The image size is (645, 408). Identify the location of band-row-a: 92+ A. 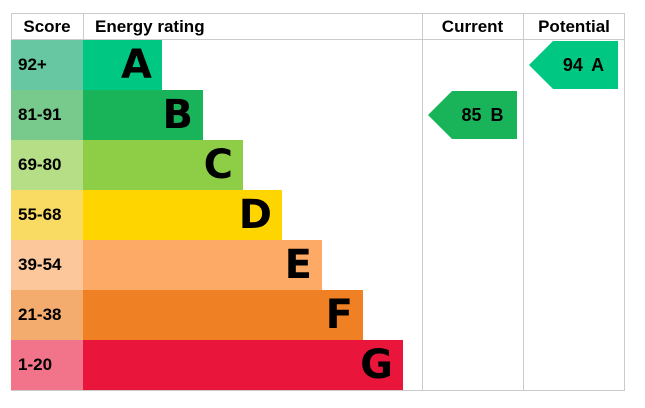
(216, 65).